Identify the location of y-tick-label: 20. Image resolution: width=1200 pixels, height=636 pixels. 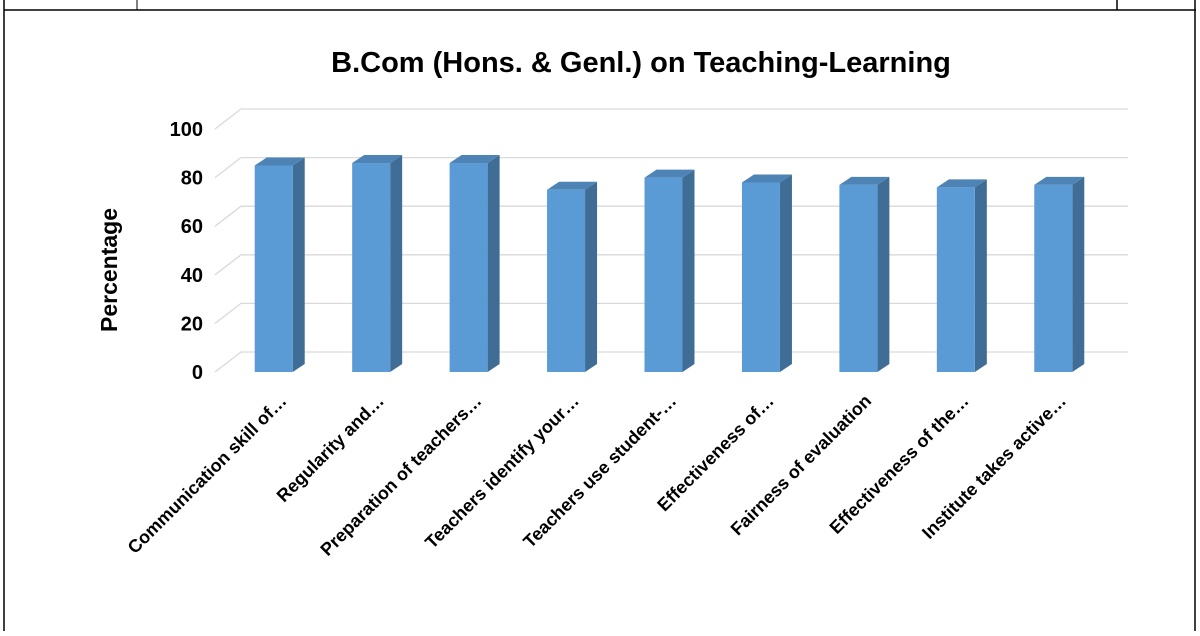
(192, 324).